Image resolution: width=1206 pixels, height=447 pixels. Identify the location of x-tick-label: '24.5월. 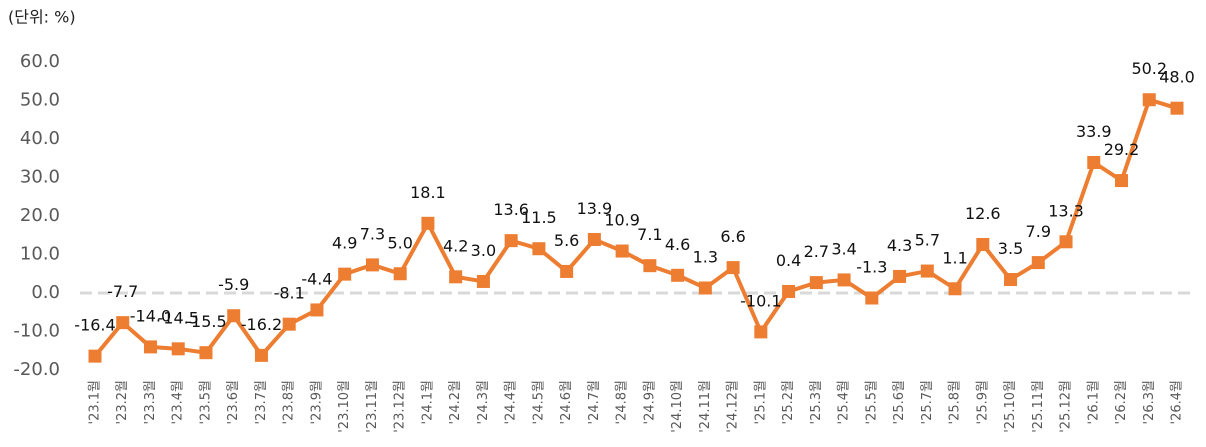
(538, 402).